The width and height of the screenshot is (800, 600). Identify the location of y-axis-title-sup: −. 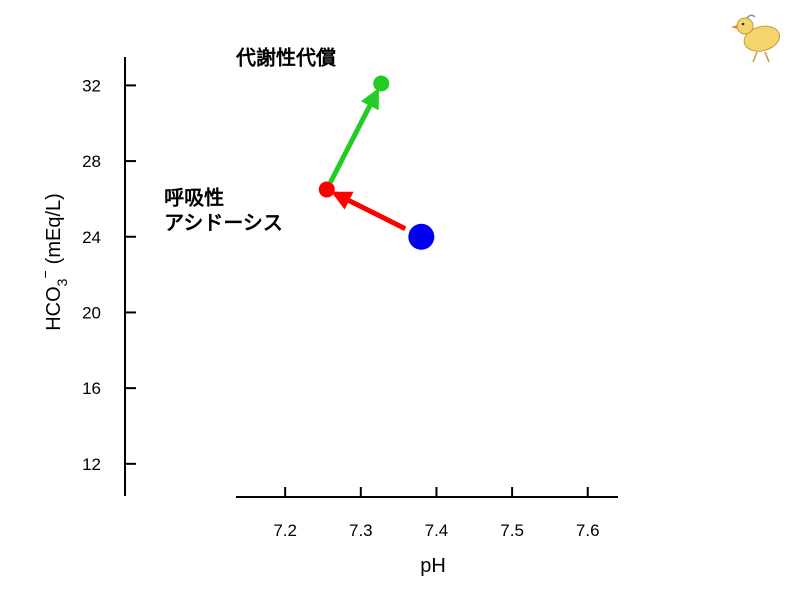
(45, 274).